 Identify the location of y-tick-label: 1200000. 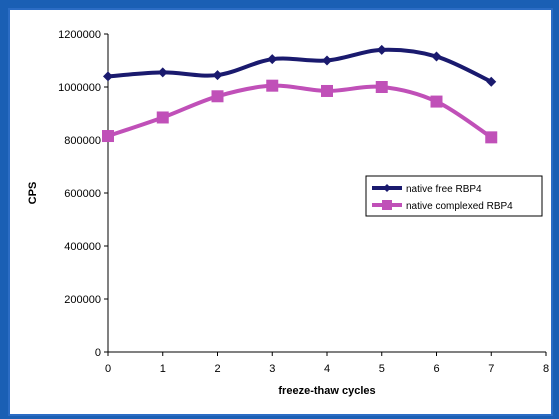
(79, 35).